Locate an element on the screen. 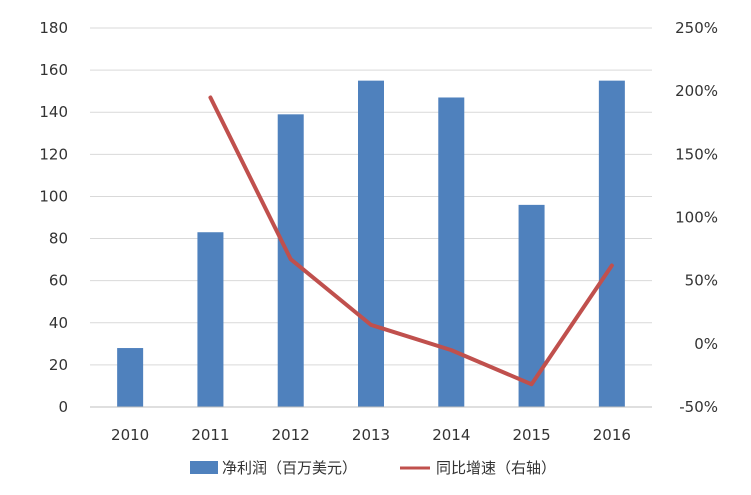 The width and height of the screenshot is (751, 495). y2-tick-label: 250% is located at coordinates (696, 28).